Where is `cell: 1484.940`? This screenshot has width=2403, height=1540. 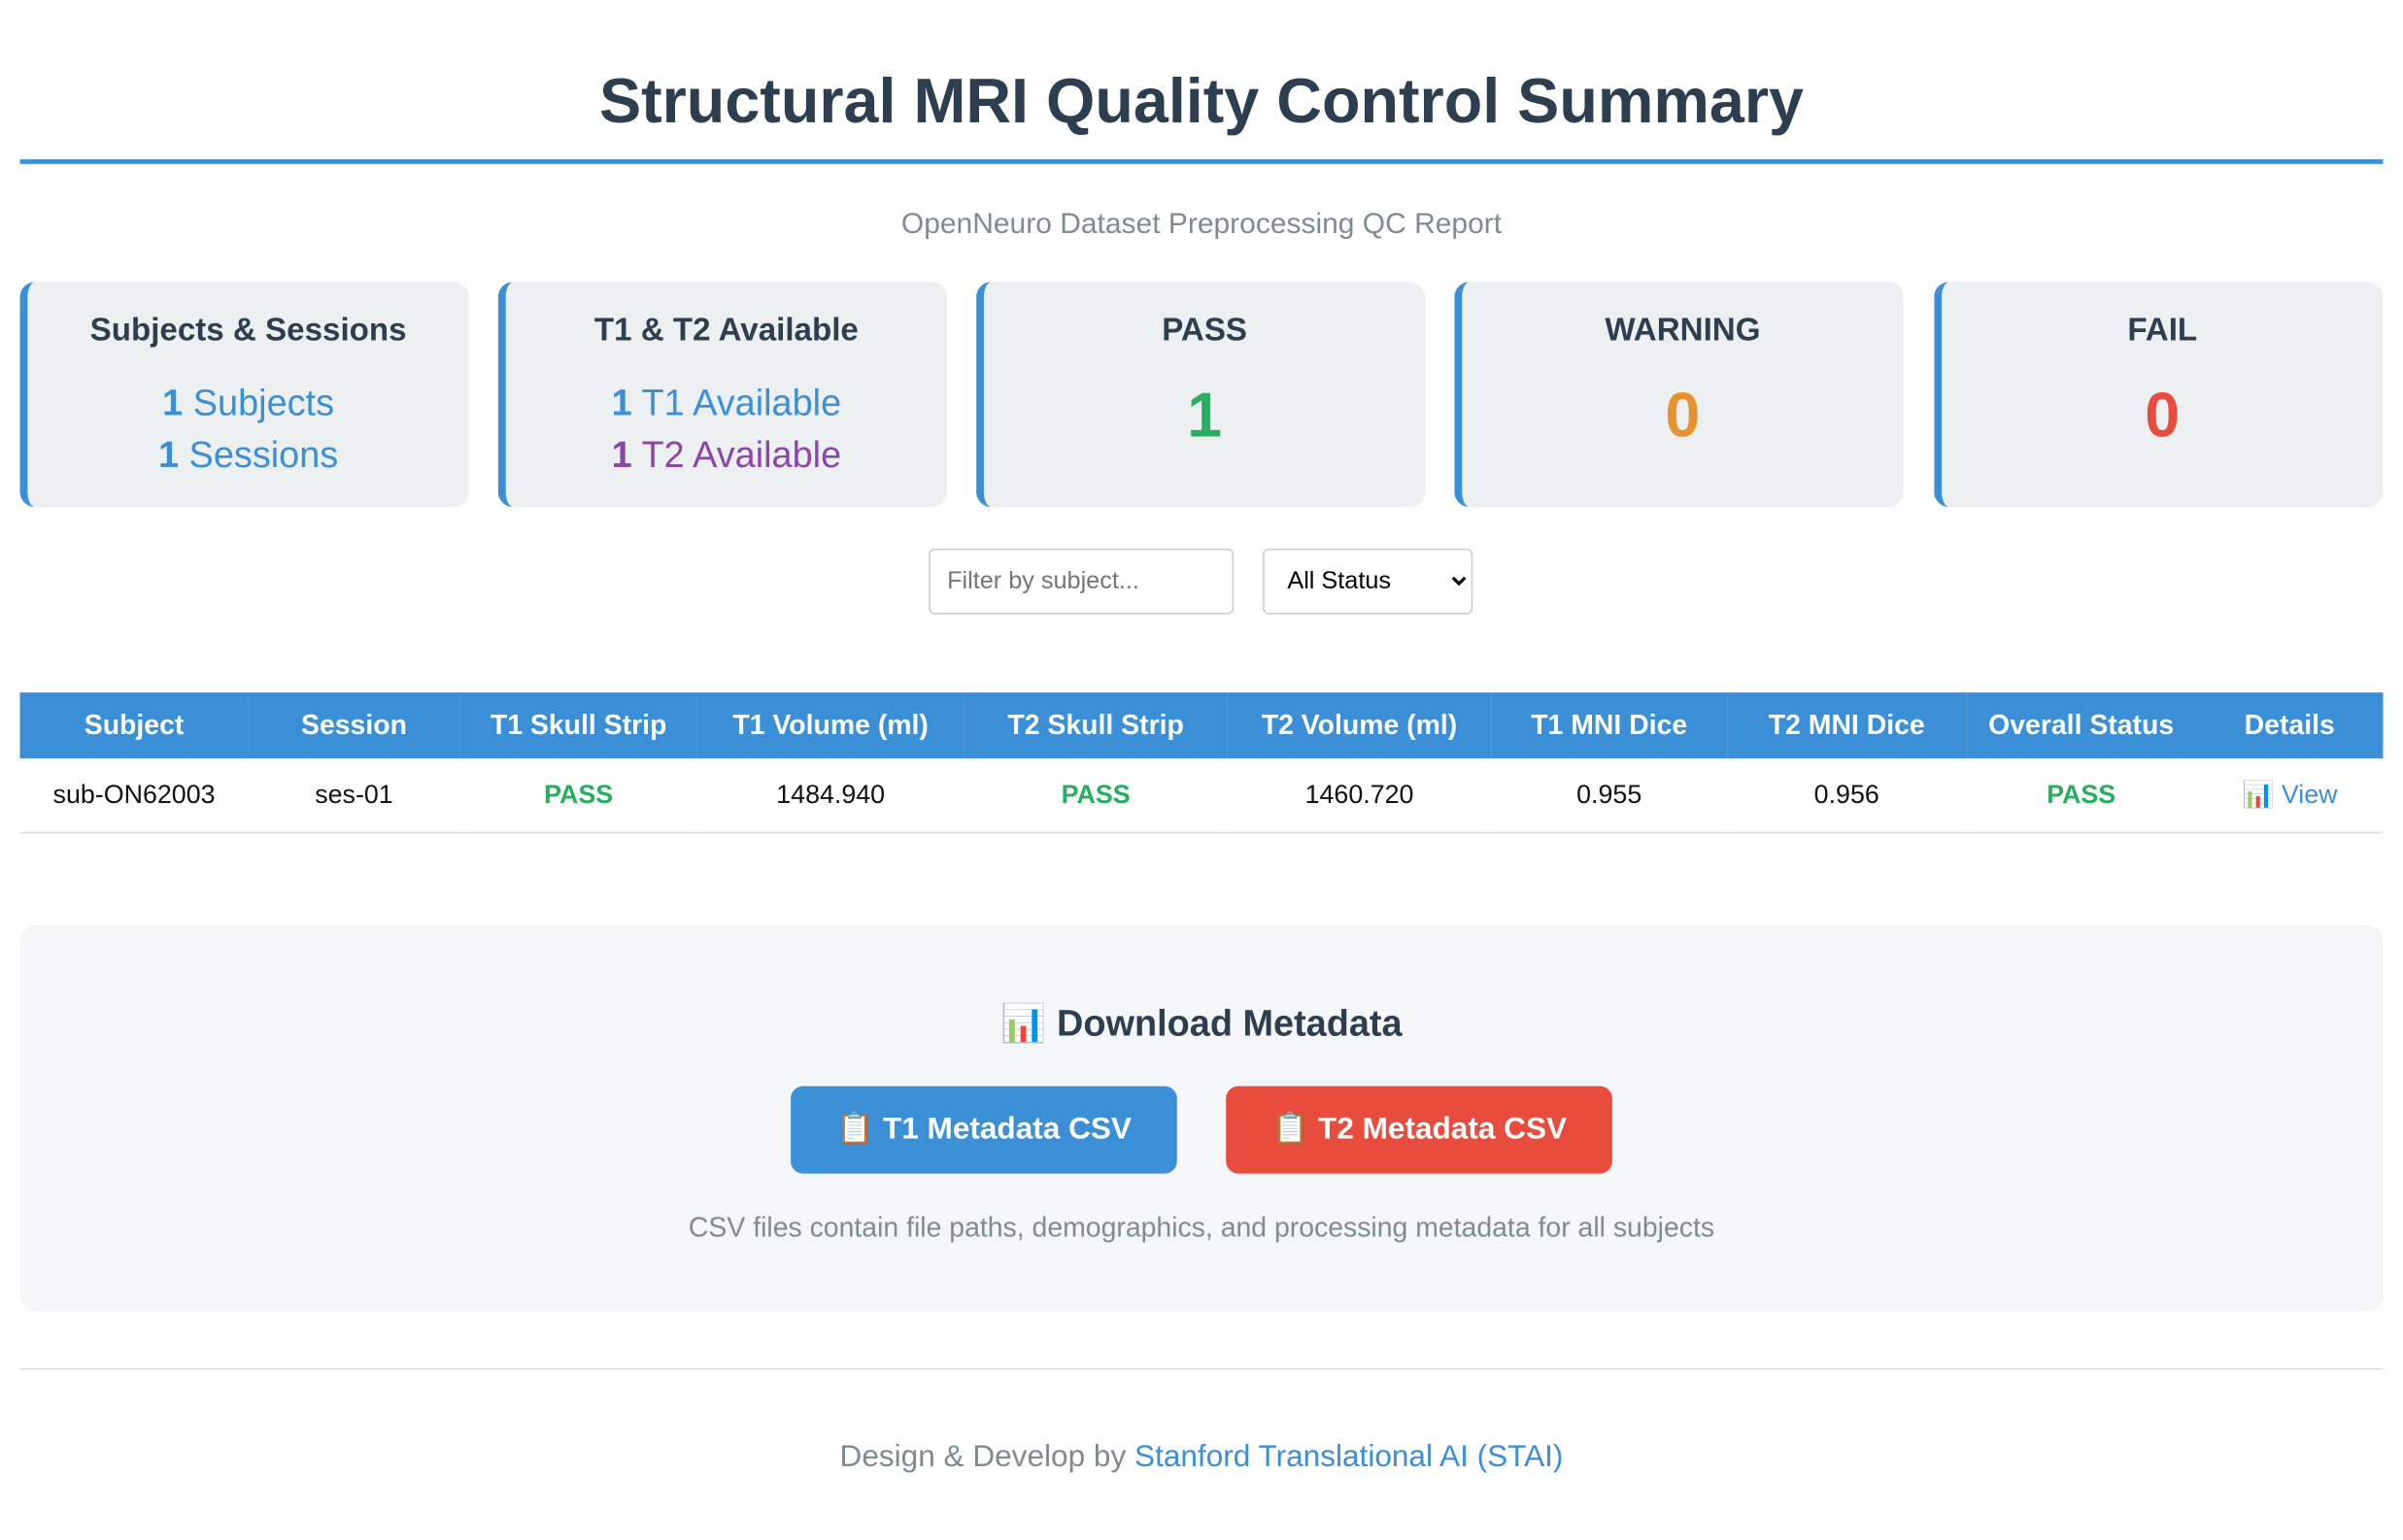
cell: 1484.940 is located at coordinates (830, 796).